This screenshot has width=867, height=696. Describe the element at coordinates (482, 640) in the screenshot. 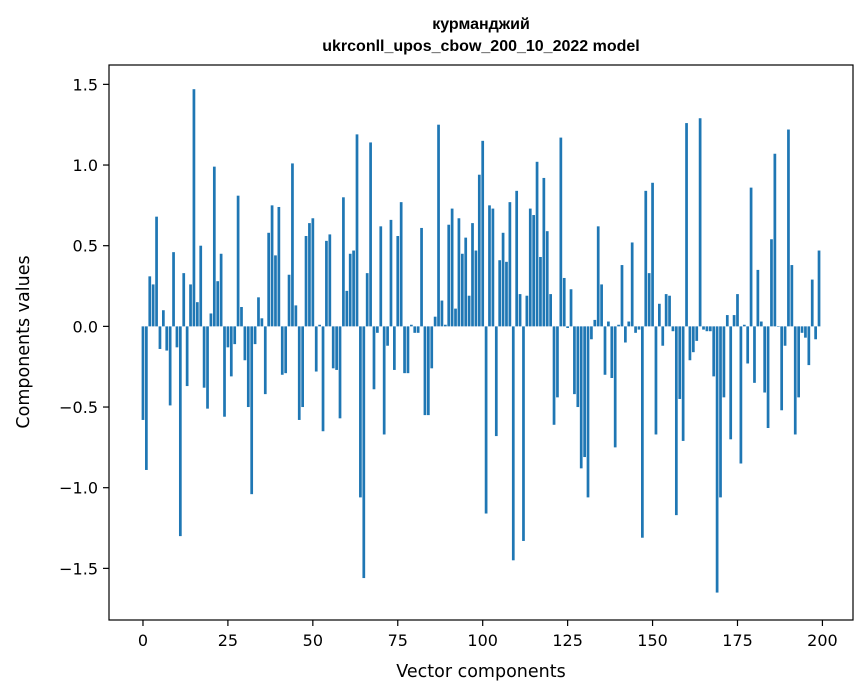

I see `x-tick-label-100: 100` at that location.